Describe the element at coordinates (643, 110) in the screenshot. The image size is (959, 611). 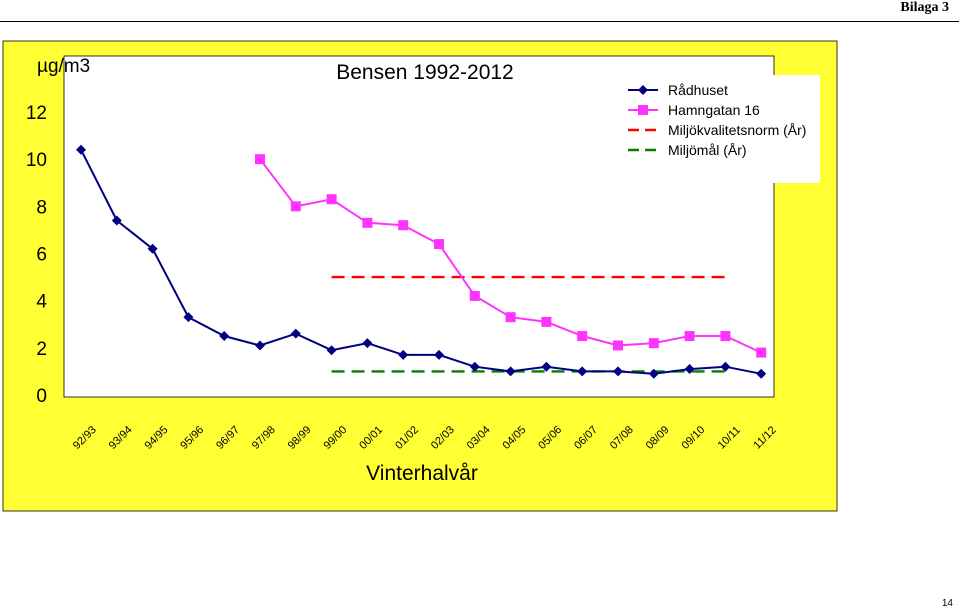
I see `legend-marker-square` at that location.